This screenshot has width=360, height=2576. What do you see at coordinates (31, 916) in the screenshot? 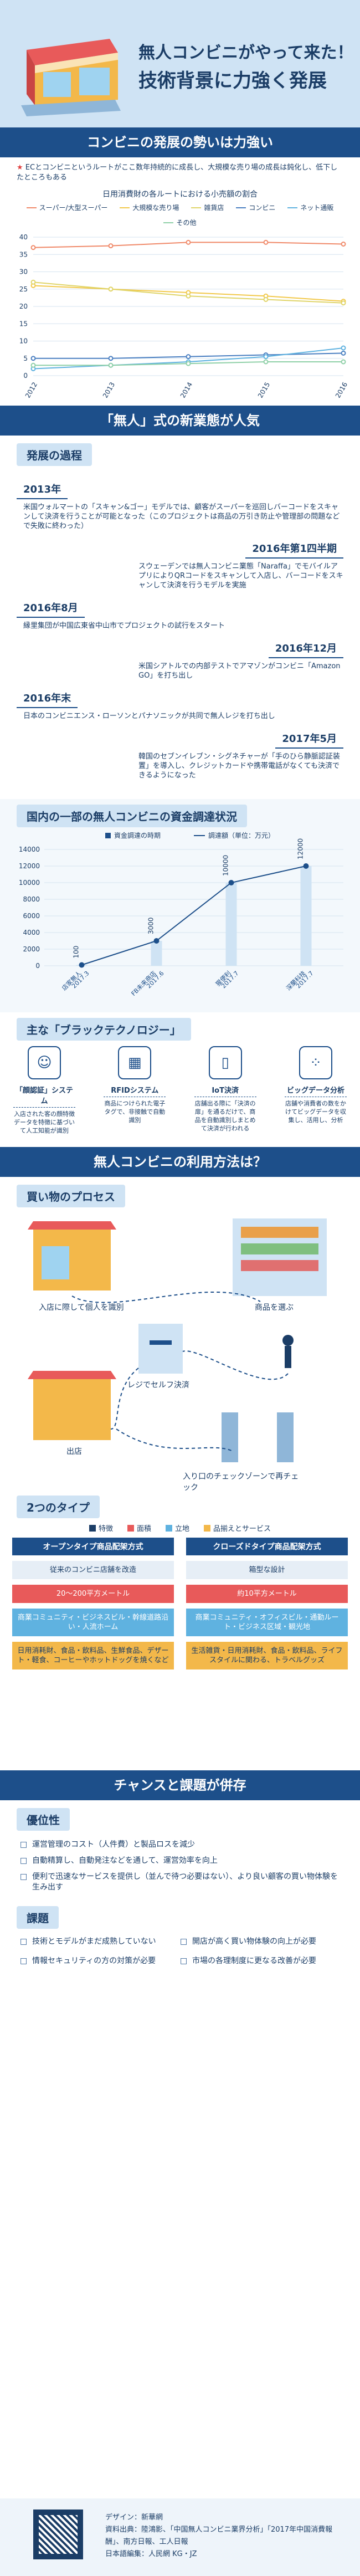
I see `y-tick-label: 6000` at bounding box center [31, 916].